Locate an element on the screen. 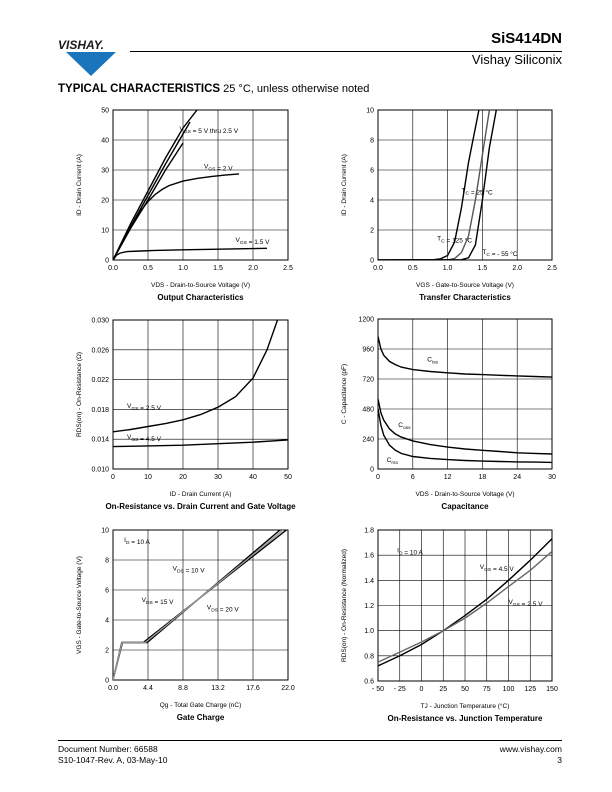  y-tick-label: 720 is located at coordinates (368, 380).